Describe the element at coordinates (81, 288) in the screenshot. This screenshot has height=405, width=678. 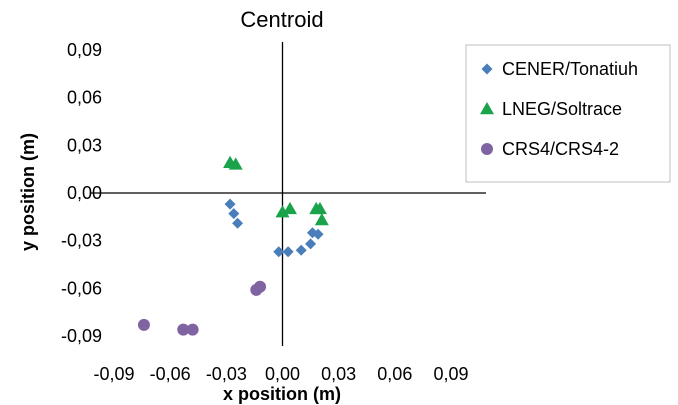
I see `y-tick-label: -0,06` at that location.